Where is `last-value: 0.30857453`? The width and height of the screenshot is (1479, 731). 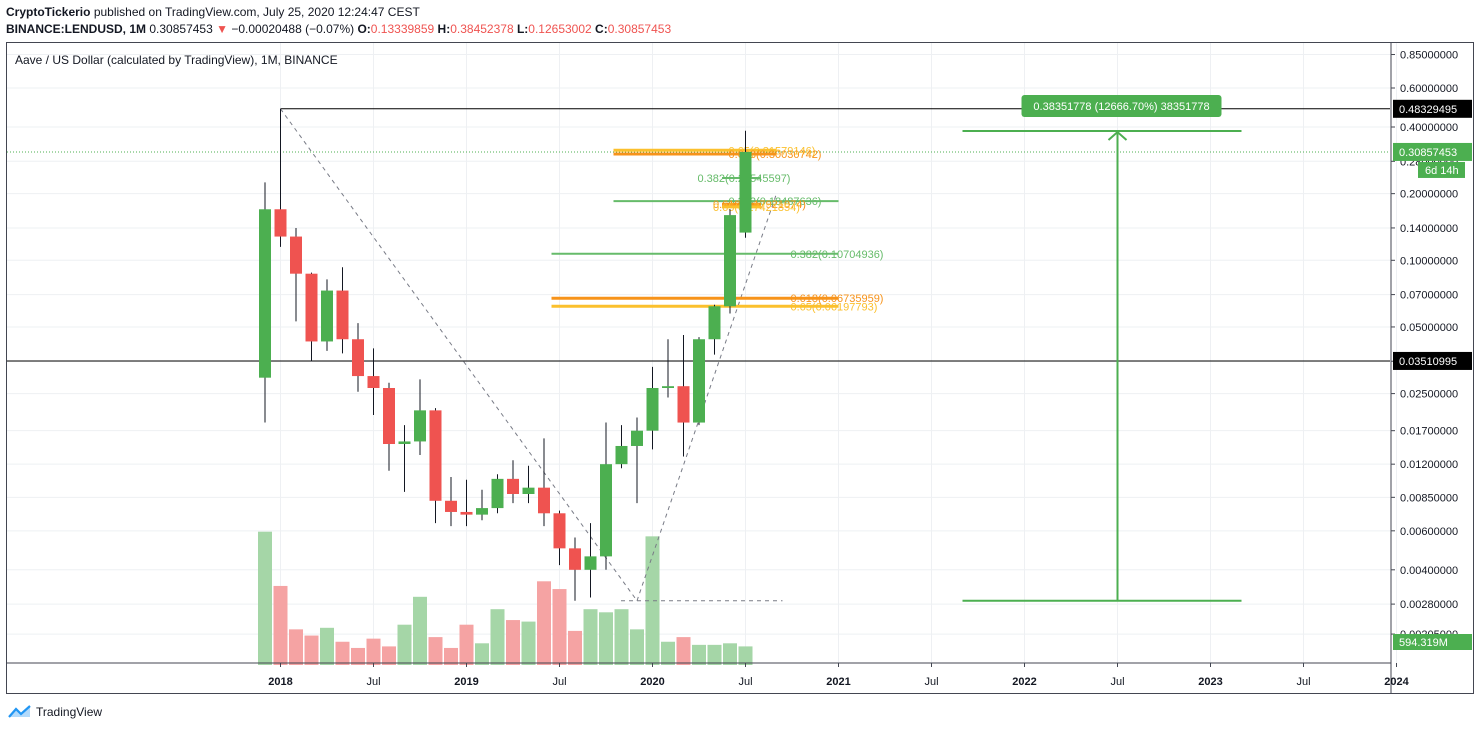
last-value: 0.30857453 is located at coordinates (181, 29).